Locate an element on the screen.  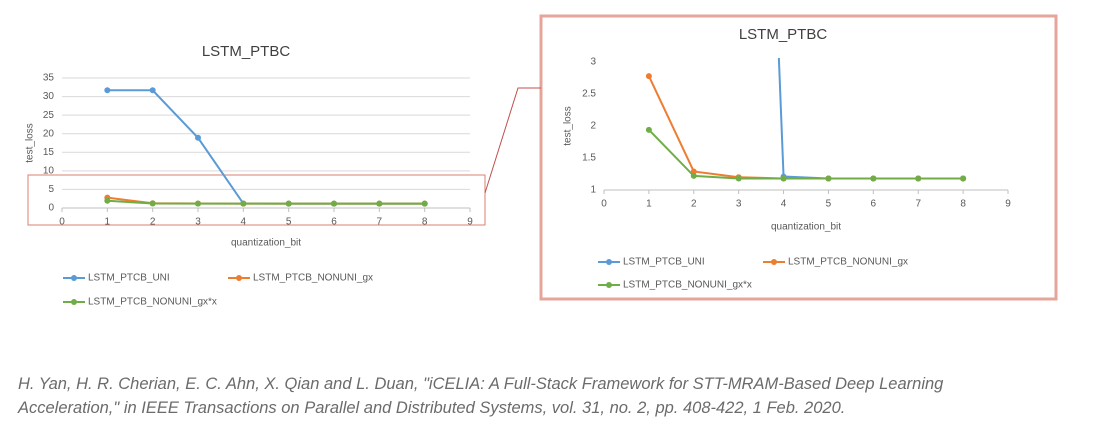
y-tick-label: 2.5 is located at coordinates (589, 94).